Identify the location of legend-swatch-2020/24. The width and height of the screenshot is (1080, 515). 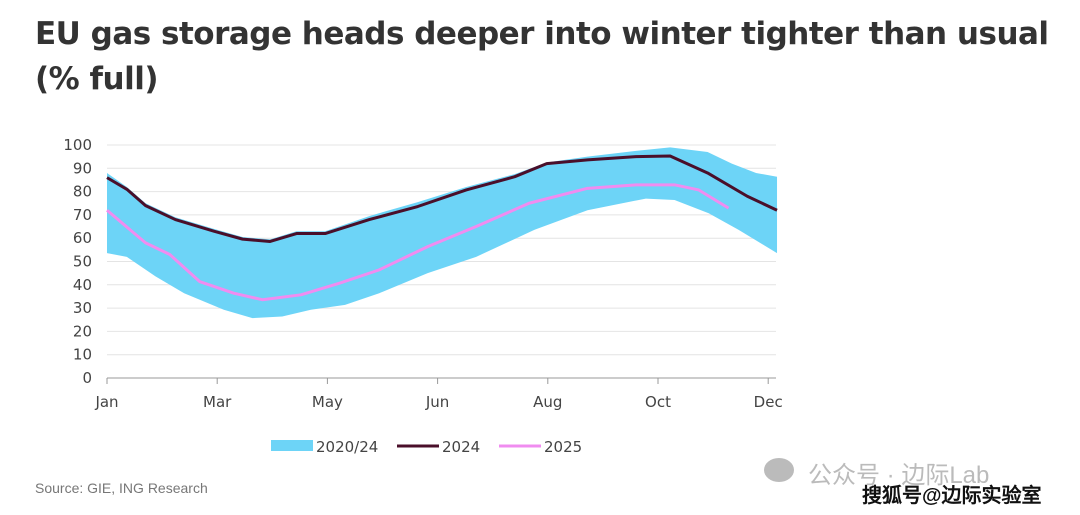
(292, 445).